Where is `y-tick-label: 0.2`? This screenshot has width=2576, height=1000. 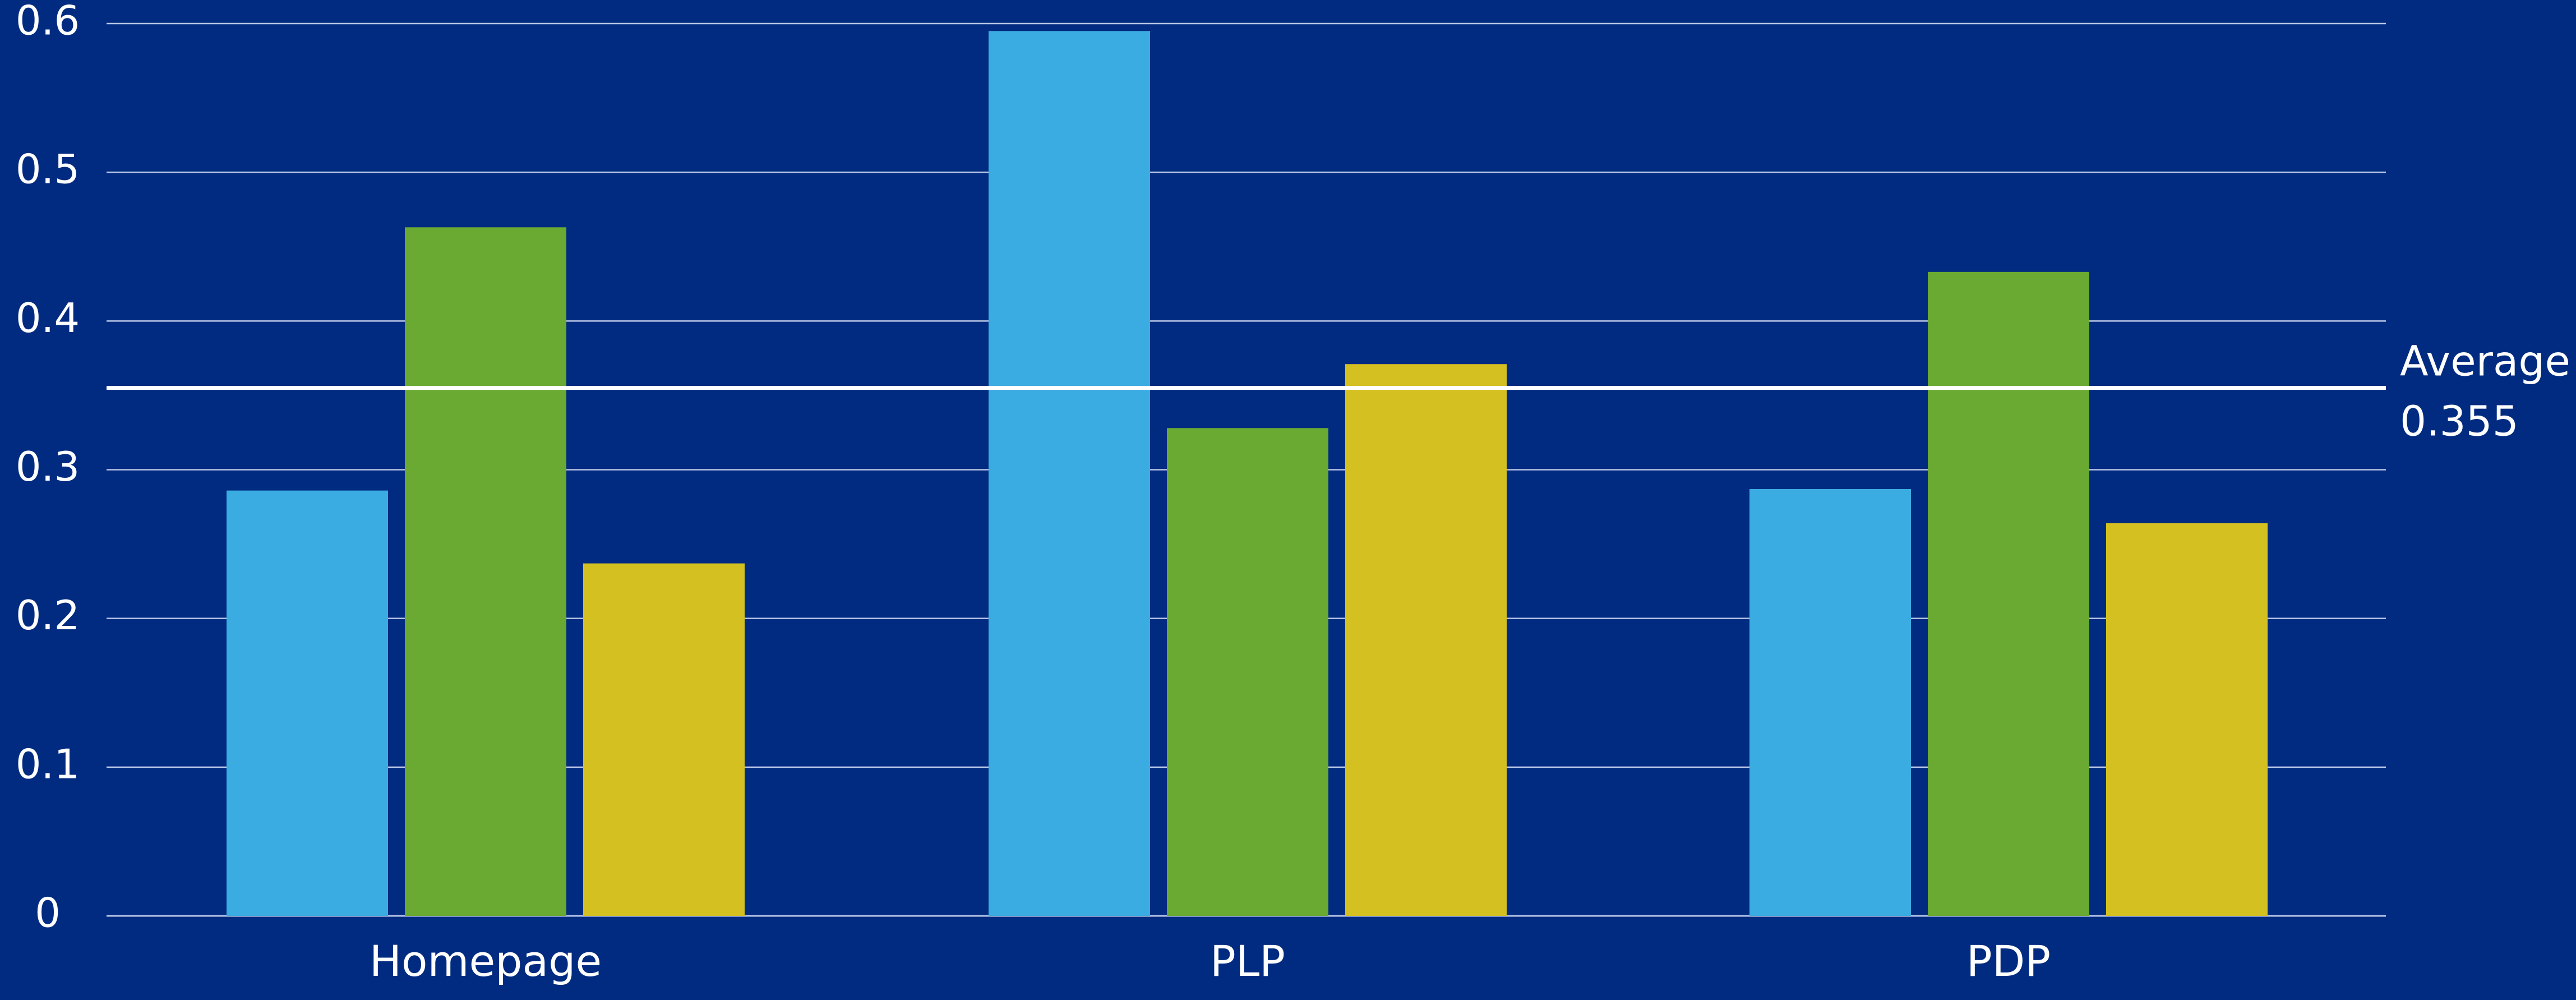 y-tick-label: 0.2 is located at coordinates (48, 615).